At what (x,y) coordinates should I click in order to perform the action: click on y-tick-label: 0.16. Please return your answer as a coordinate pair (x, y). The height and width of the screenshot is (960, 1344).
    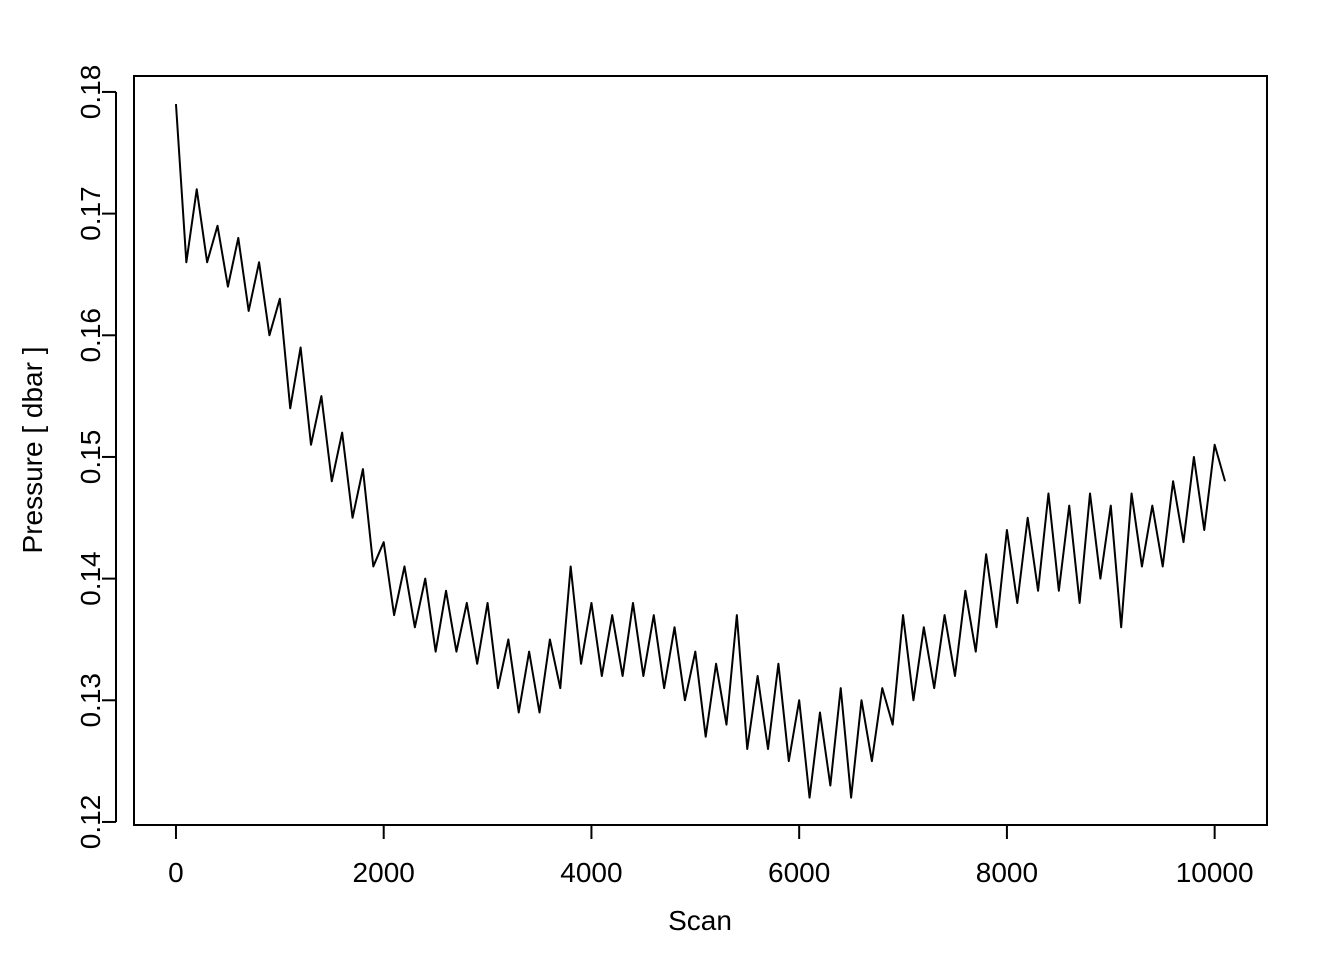
    Looking at the image, I should click on (90, 335).